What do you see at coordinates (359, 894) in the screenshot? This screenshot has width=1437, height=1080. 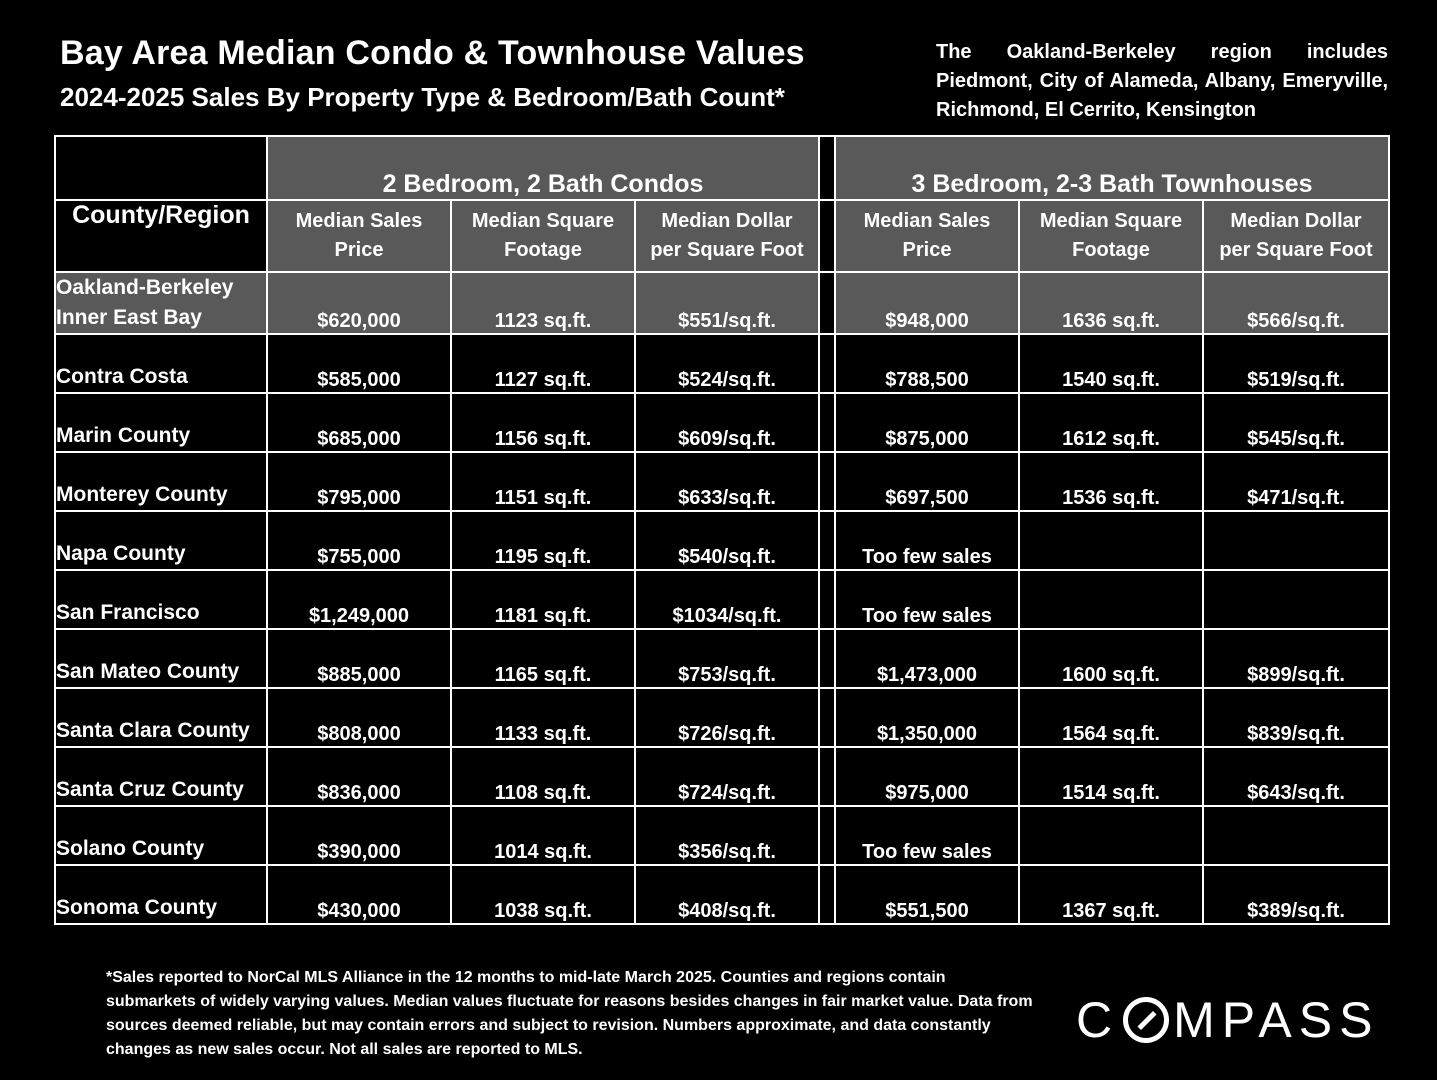 I see `condo-price-cell: $430,000` at bounding box center [359, 894].